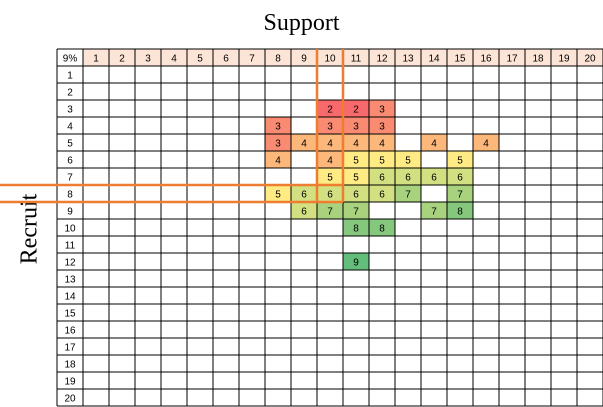 The height and width of the screenshot is (407, 603). Describe the element at coordinates (96, 59) in the screenshot. I see `x-tick-label: 1` at that location.